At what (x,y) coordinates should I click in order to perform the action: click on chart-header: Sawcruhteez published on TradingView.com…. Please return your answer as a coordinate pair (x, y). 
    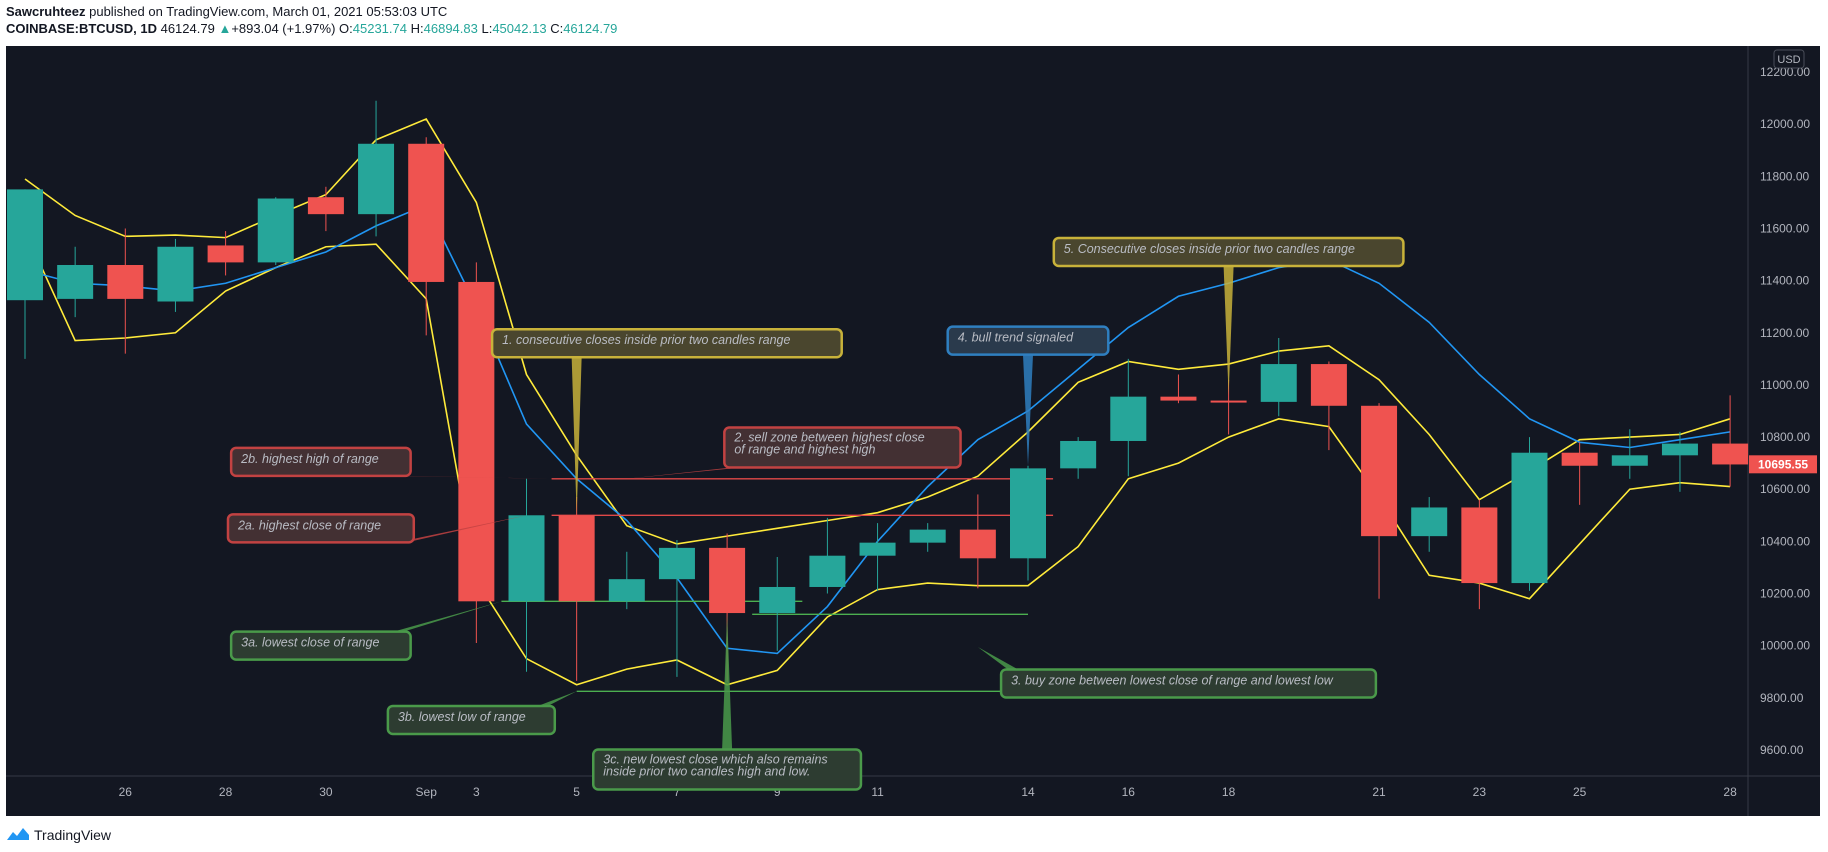
    Looking at the image, I should click on (914, 20).